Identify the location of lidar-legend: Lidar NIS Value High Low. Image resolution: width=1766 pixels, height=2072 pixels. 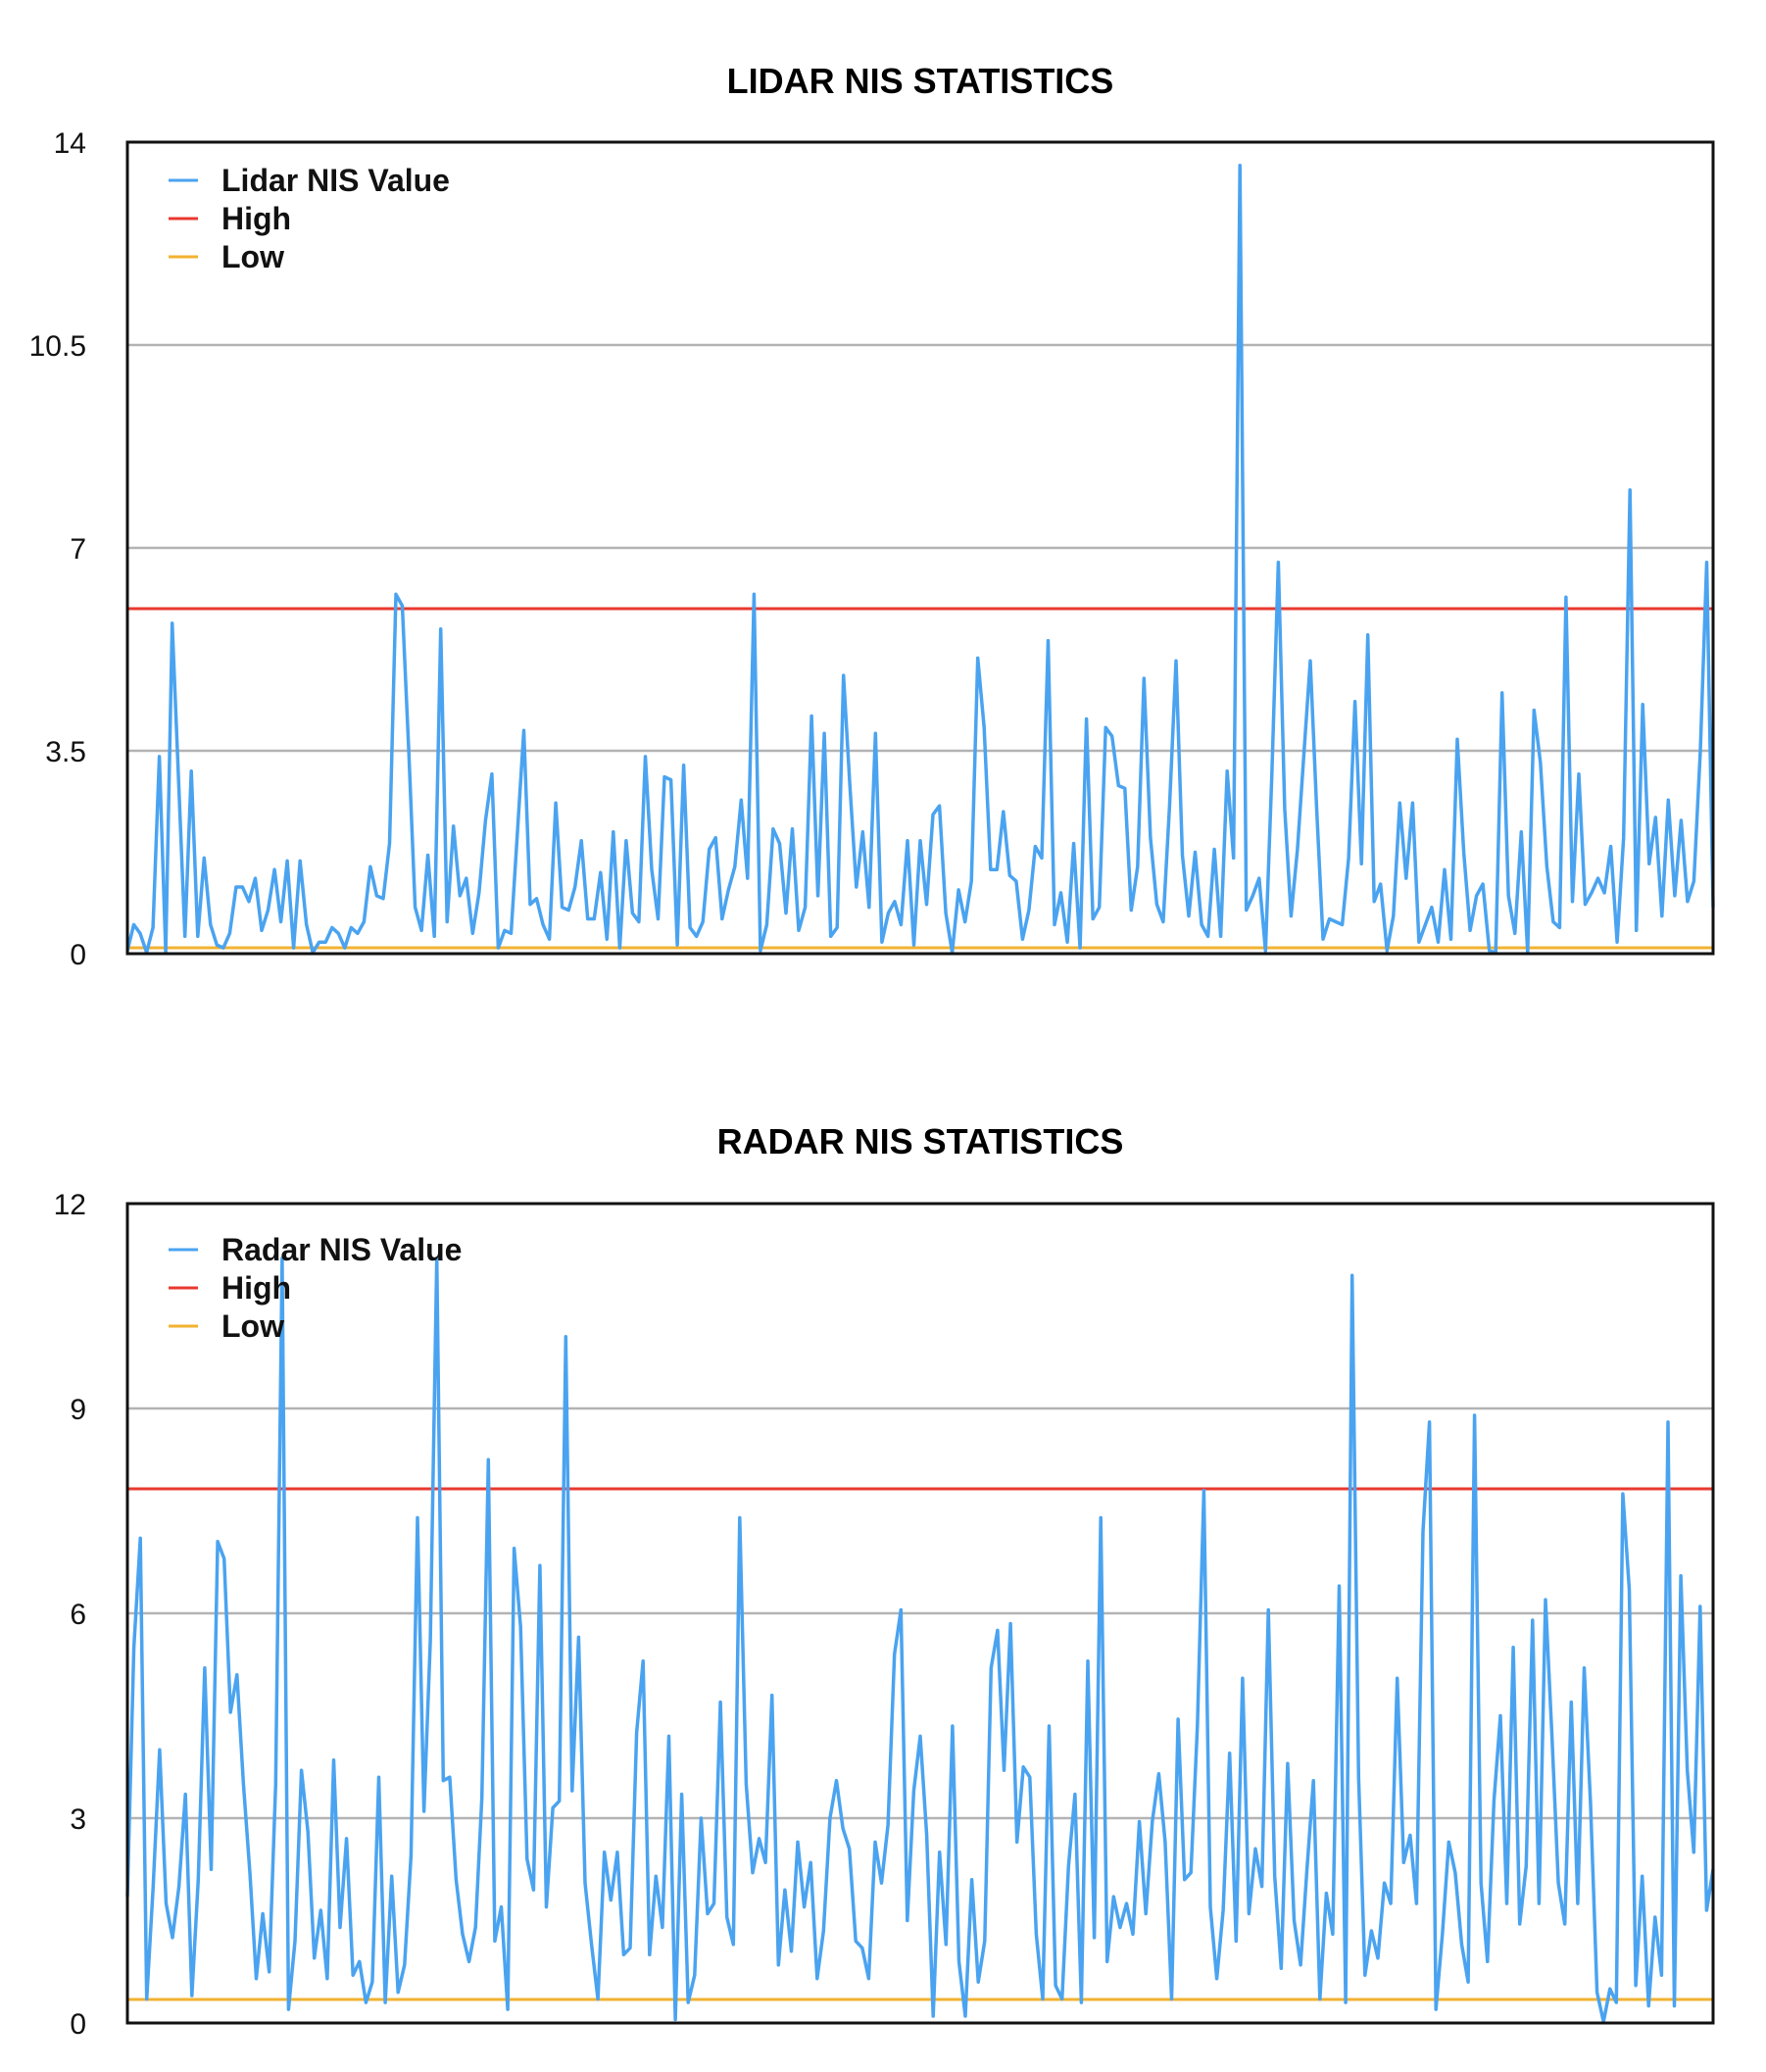
(309, 218).